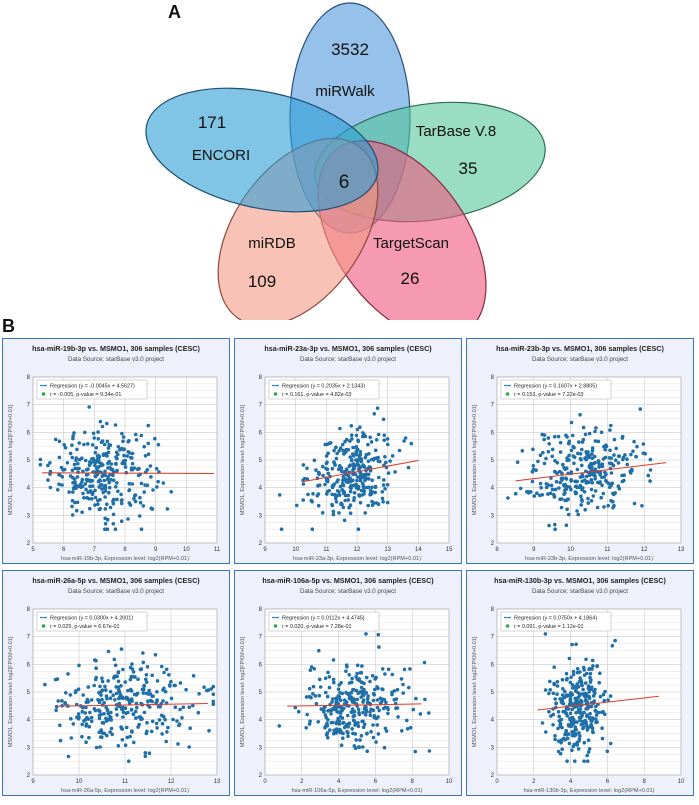 The image size is (699, 805). I want to click on x-tick-label: 0, so click(265, 782).